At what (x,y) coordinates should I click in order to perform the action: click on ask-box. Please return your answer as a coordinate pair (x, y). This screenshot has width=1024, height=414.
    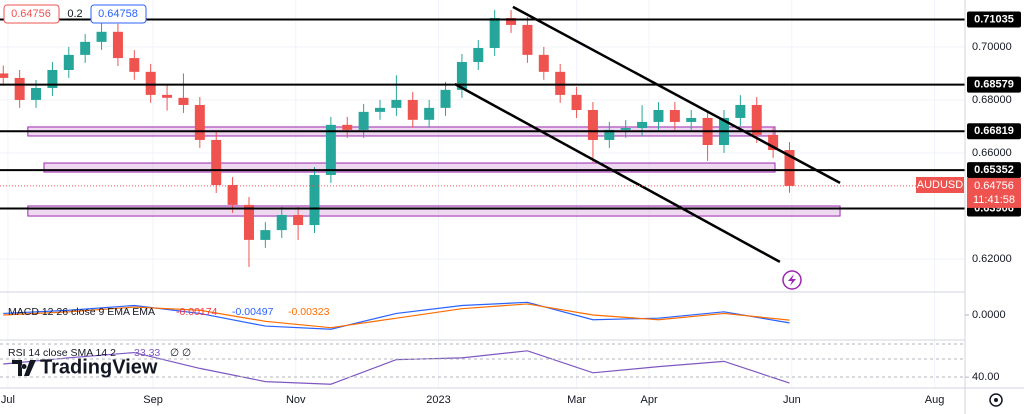
    Looking at the image, I should click on (118, 14).